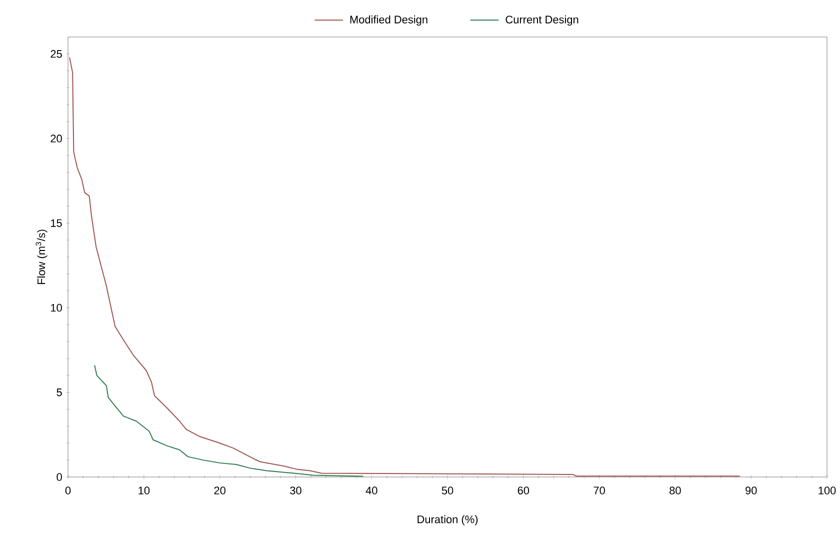 This screenshot has width=840, height=554. I want to click on x-axis-title: Duration (%), so click(448, 520).